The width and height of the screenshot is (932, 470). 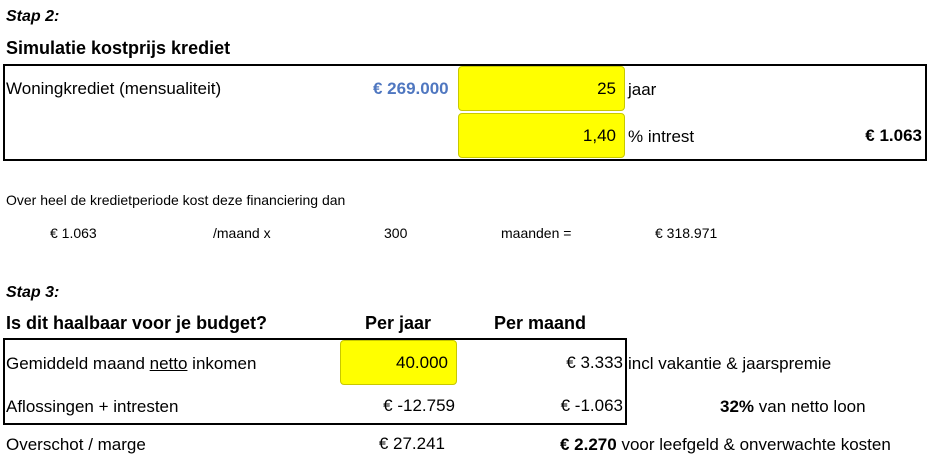 I want to click on income-year-value: 40.000, so click(x=422, y=362).